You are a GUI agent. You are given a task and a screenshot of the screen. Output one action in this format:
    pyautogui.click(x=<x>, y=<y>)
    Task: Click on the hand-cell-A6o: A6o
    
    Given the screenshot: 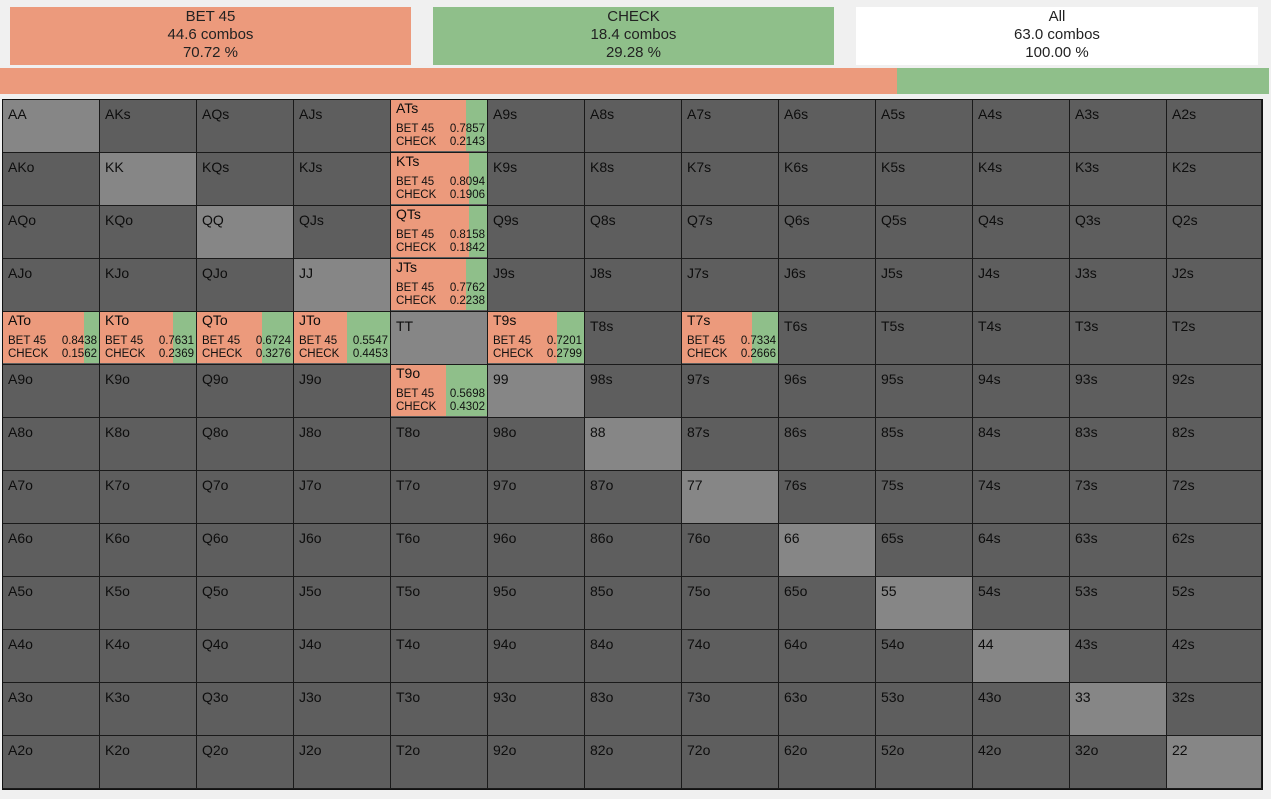 What is the action you would take?
    pyautogui.click(x=51, y=550)
    